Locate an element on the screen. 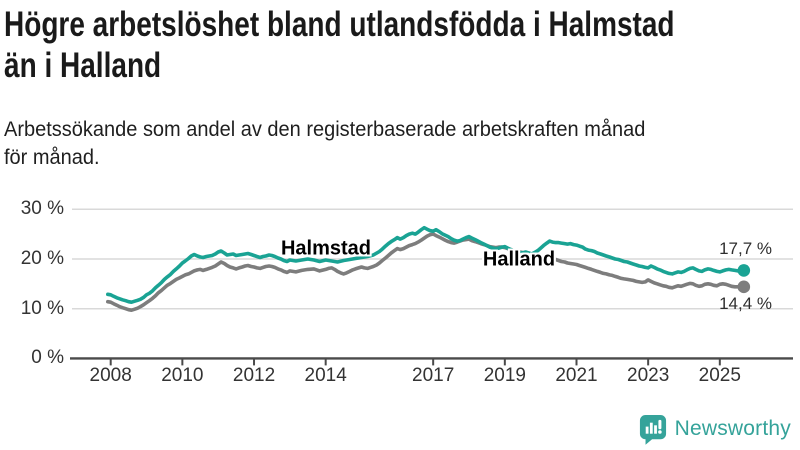 Image resolution: width=800 pixels, height=450 pixels. y-tick-label: 10 % is located at coordinates (42, 308).